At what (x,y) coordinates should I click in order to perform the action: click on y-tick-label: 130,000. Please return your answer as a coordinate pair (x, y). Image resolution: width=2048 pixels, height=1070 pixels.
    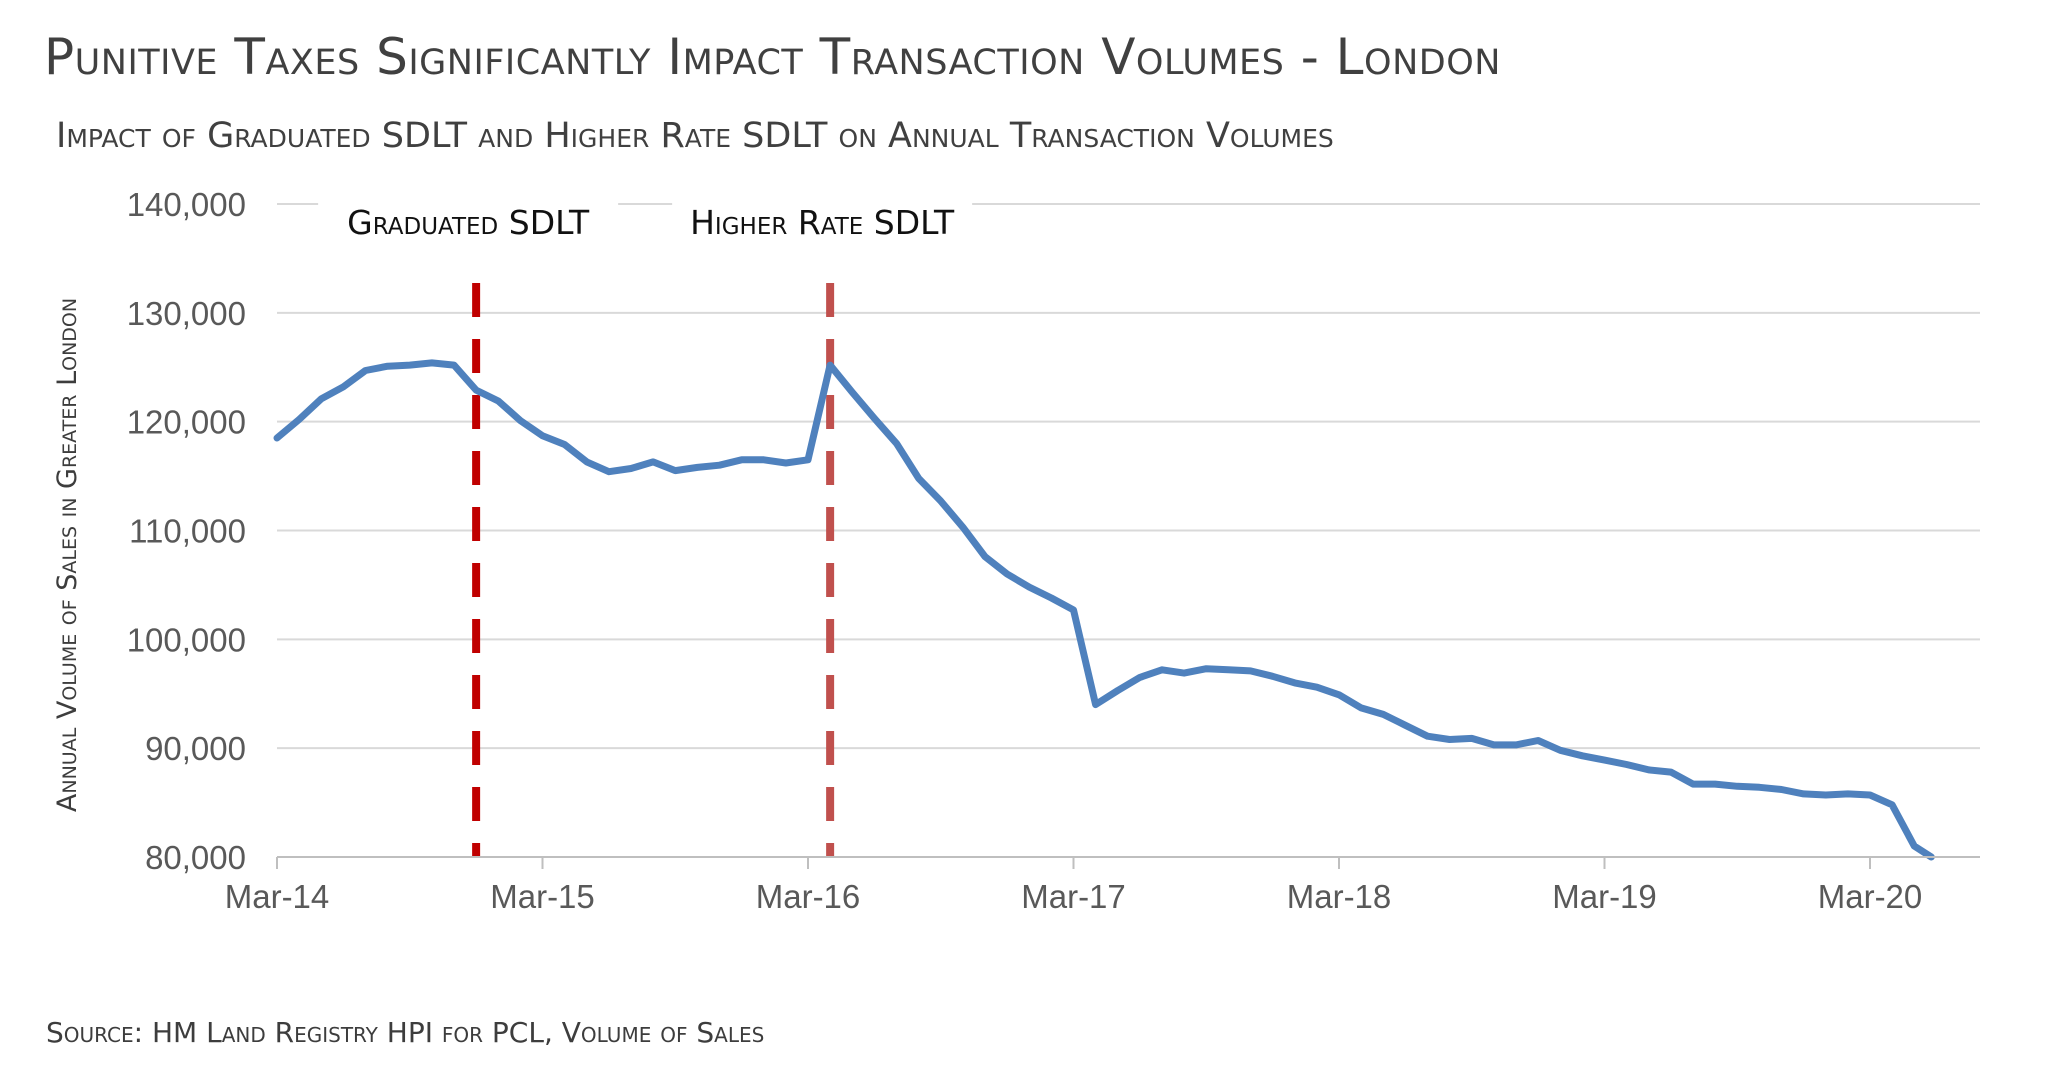
    Looking at the image, I should click on (186, 313).